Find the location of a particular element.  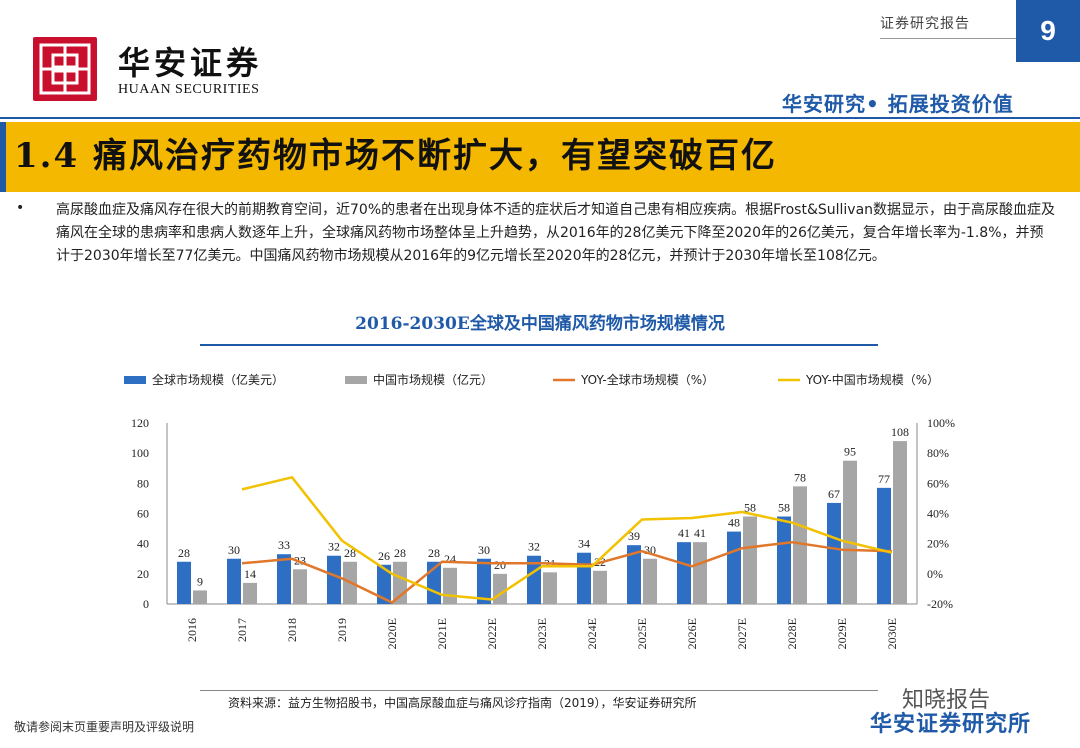

legend-label: YOY-全球市场规模（%） is located at coordinates (647, 379).